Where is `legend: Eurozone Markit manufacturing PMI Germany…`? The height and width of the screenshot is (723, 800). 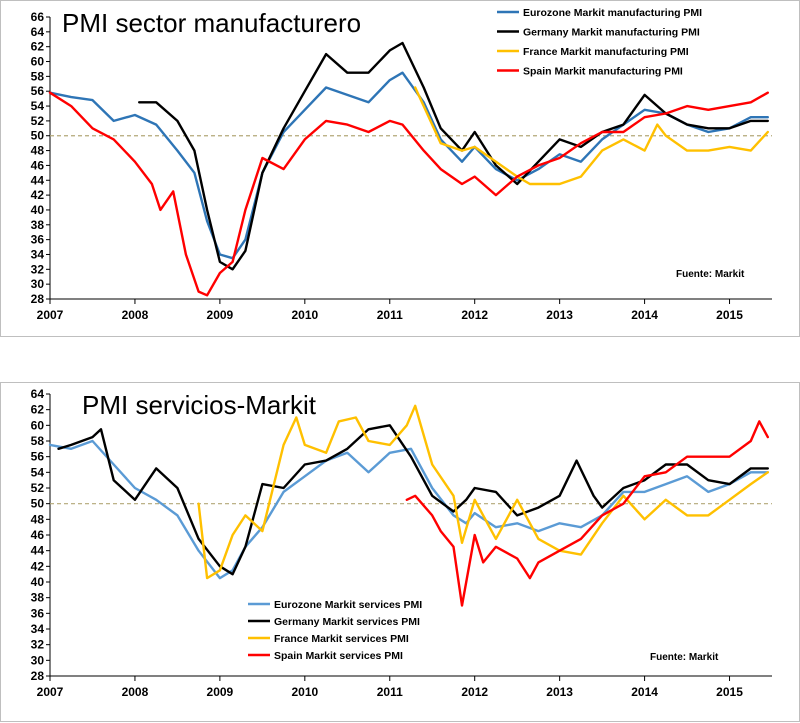
legend: Eurozone Markit manufacturing PMI Germany… is located at coordinates (599, 42).